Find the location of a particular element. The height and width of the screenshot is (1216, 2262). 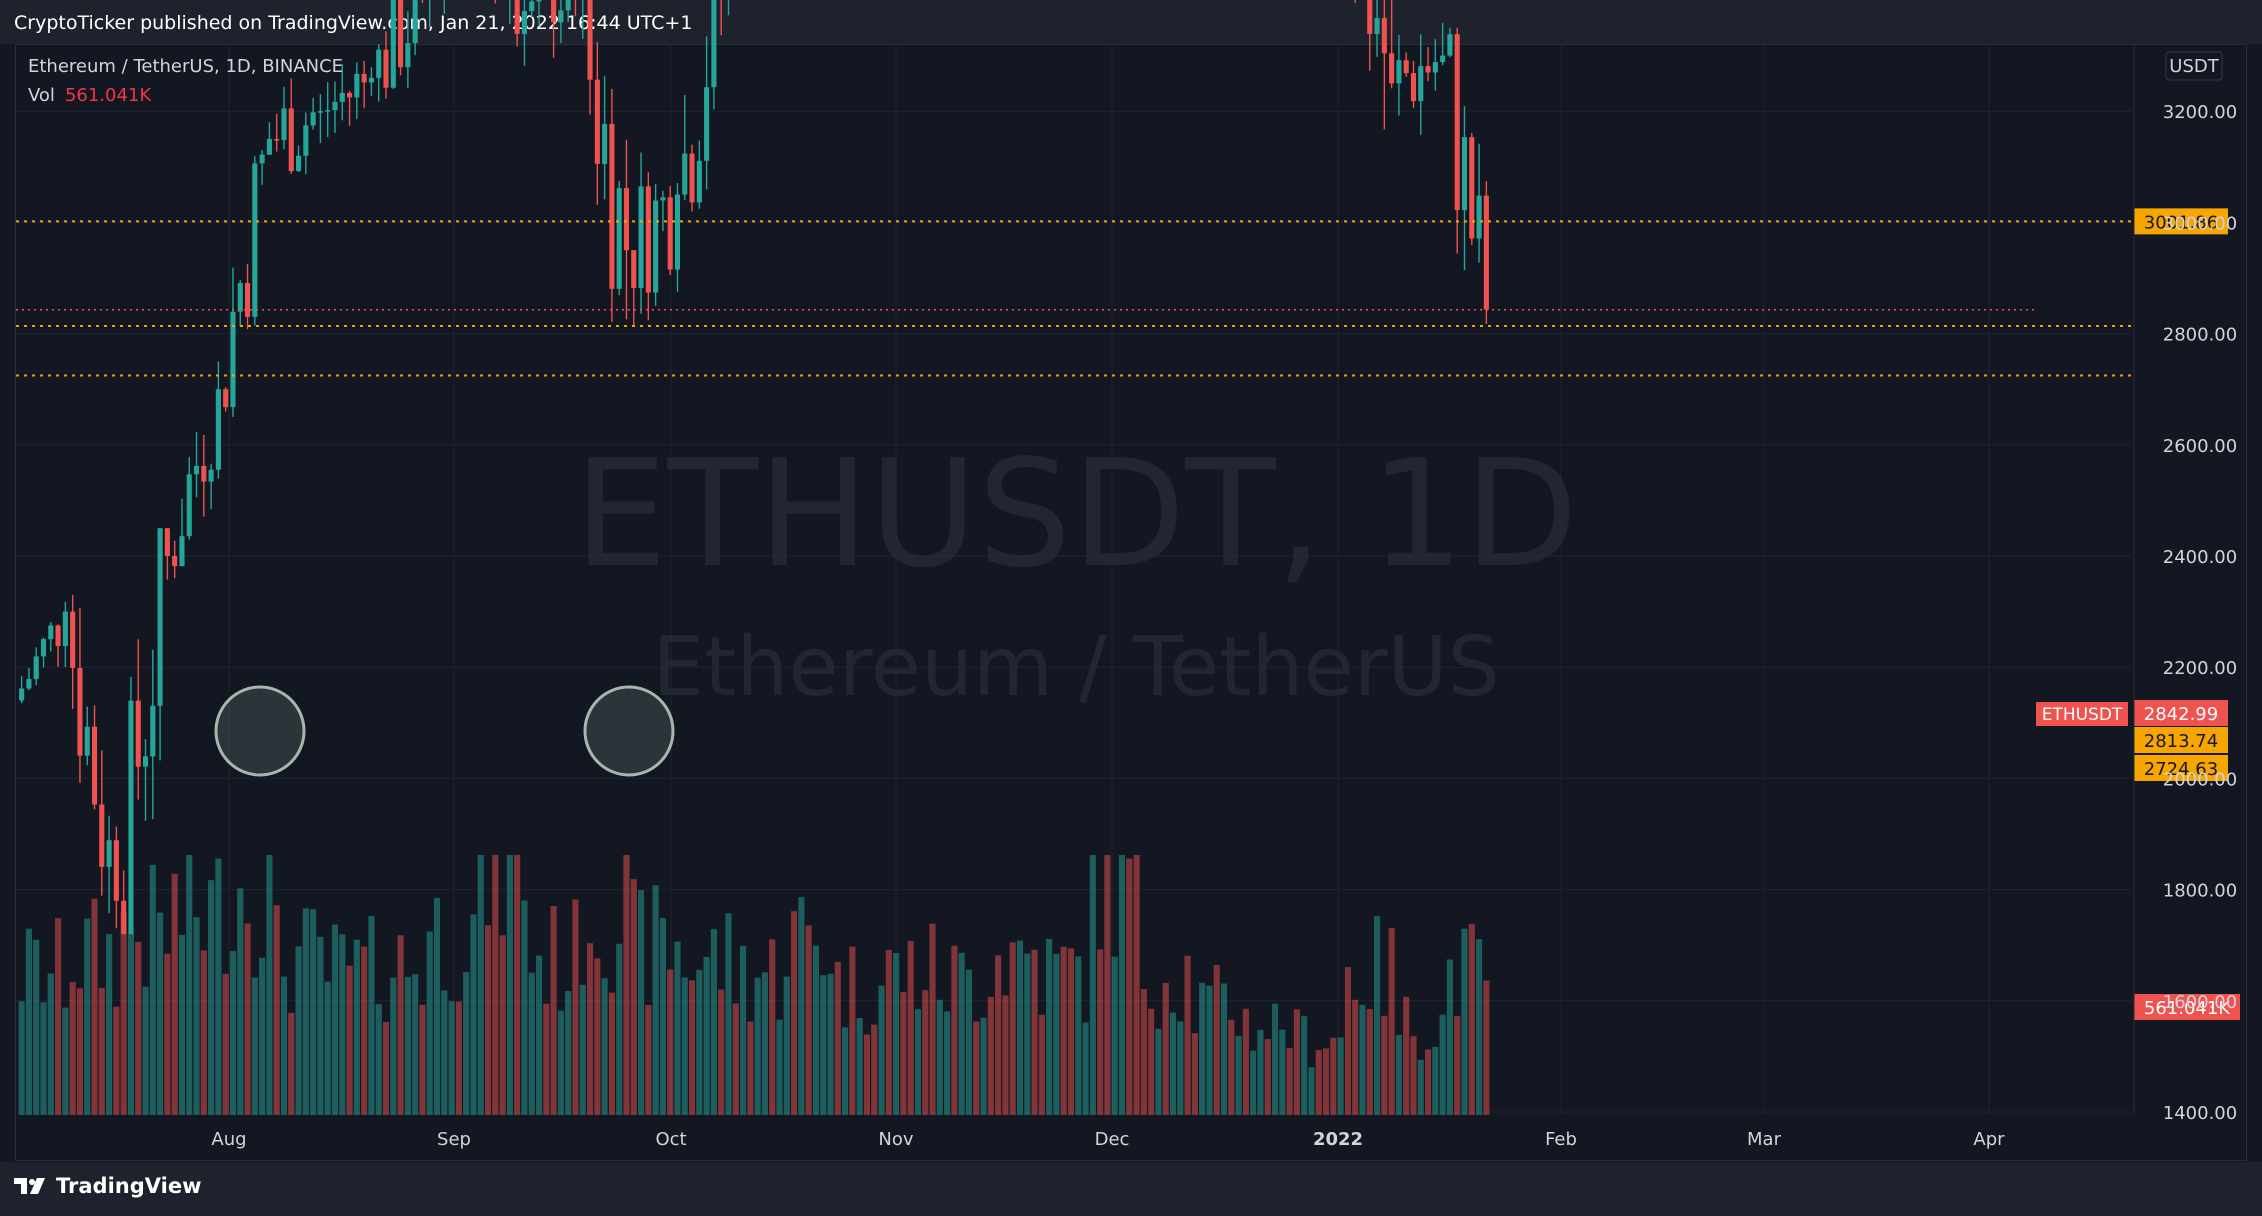

x-tick-label: Oct is located at coordinates (670, 1139).